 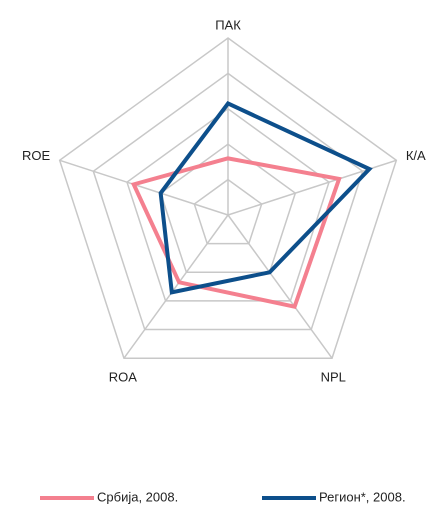 I want to click on axis-label: ROA, so click(x=123, y=376).